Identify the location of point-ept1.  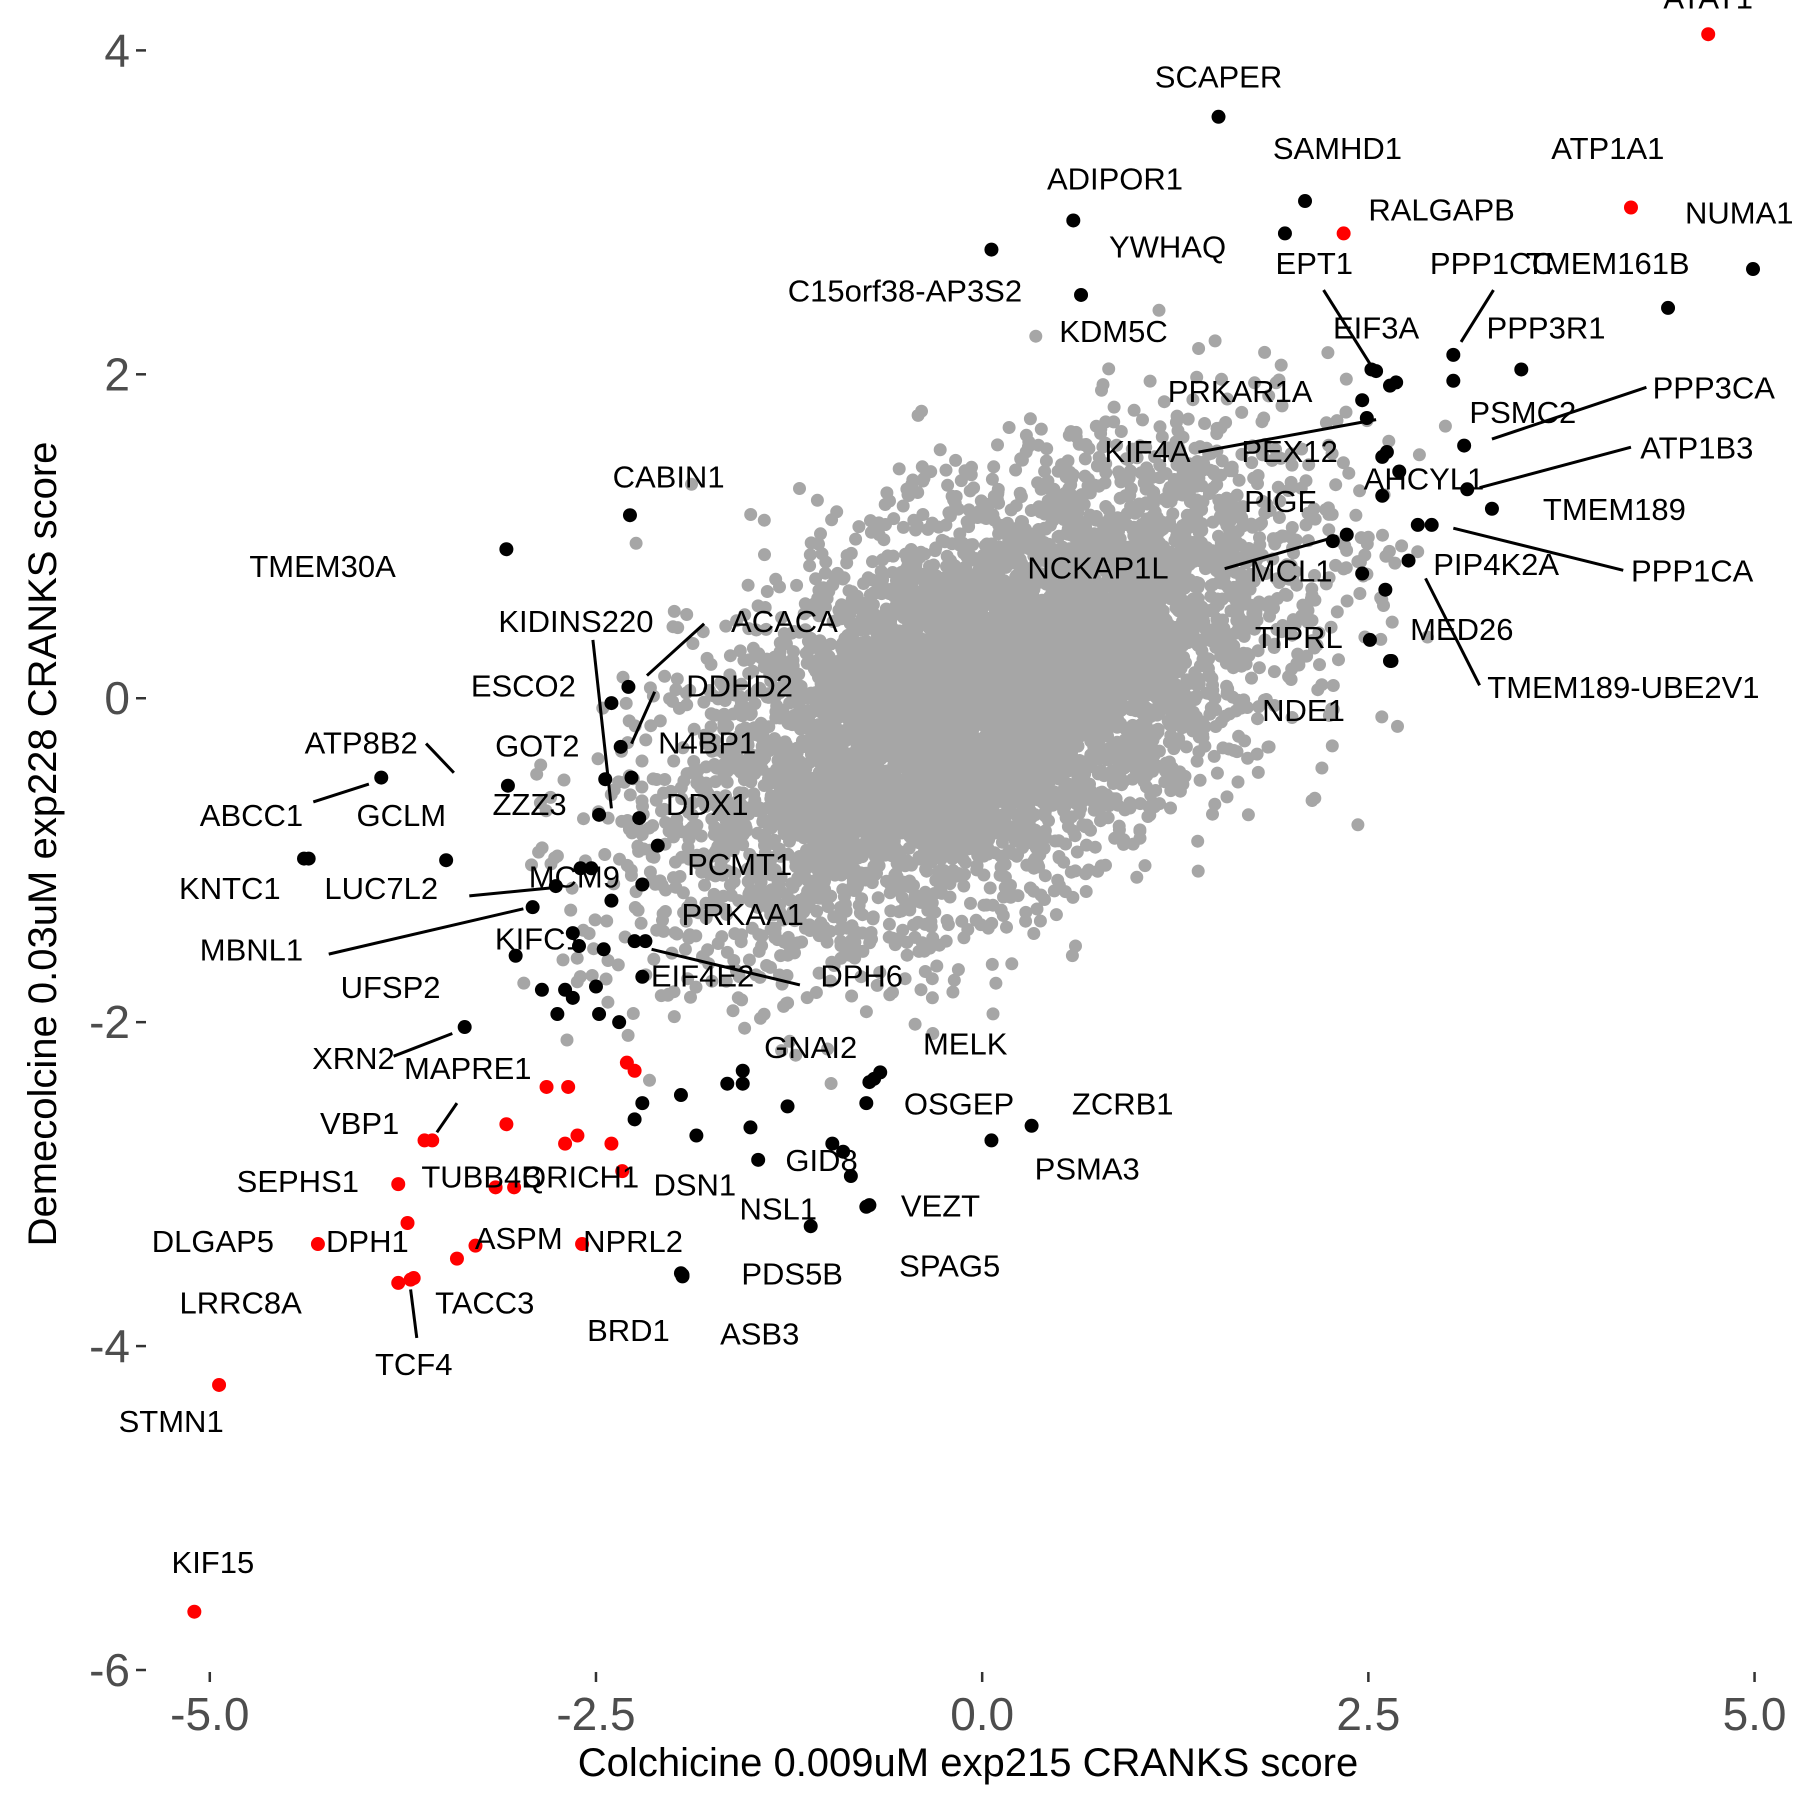
(1371, 369).